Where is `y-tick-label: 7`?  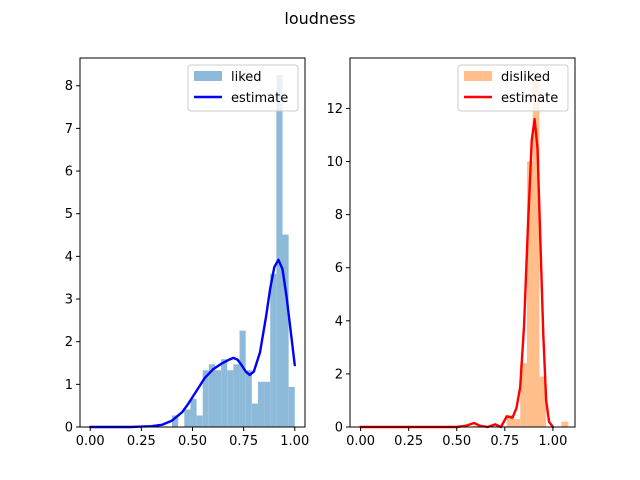 y-tick-label: 7 is located at coordinates (69, 129).